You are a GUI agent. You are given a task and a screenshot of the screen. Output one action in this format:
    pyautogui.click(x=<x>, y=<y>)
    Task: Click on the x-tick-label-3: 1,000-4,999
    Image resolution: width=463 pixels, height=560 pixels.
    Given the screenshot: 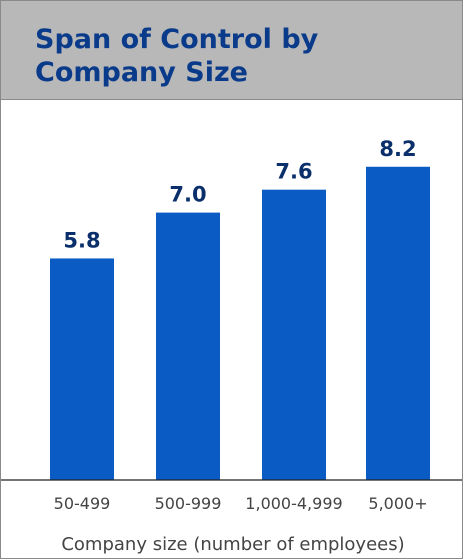 What is the action you would take?
    pyautogui.click(x=293, y=503)
    